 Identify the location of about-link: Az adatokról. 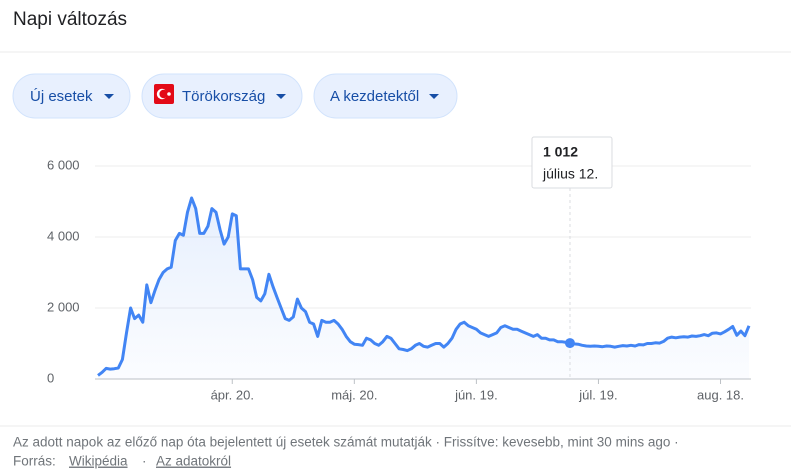
(193, 461).